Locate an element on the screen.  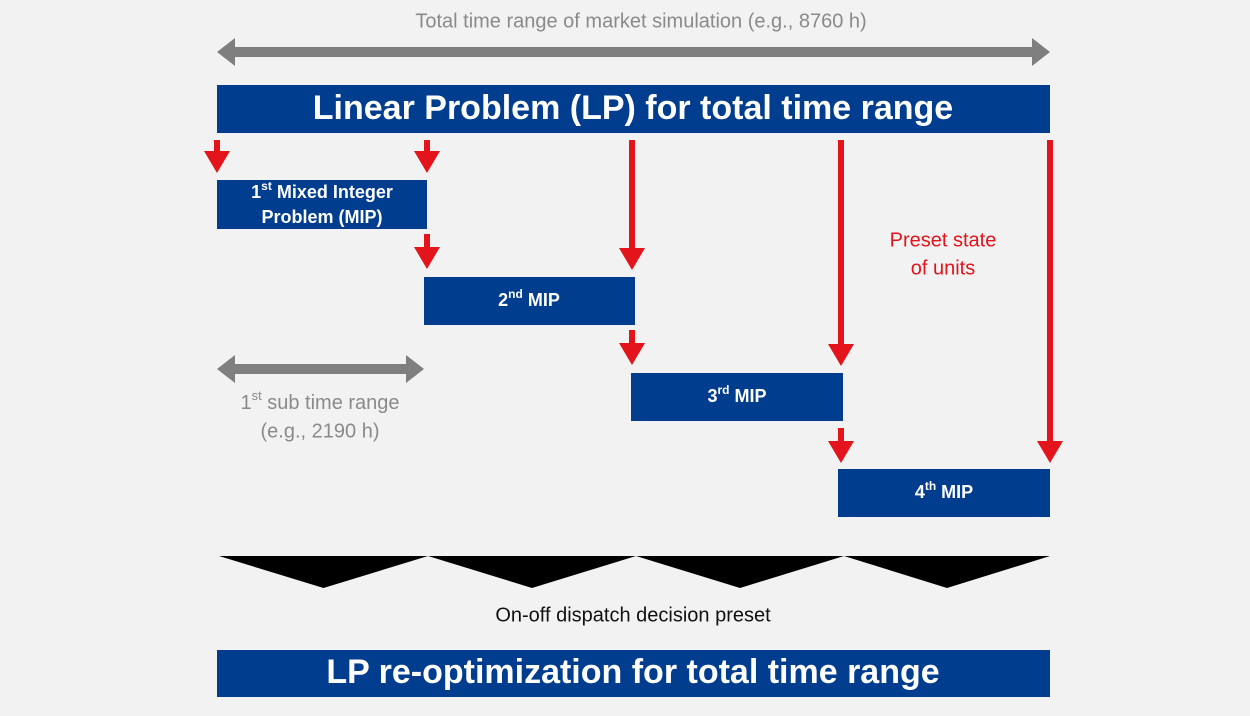
mip-label: 4th MIP is located at coordinates (944, 490).